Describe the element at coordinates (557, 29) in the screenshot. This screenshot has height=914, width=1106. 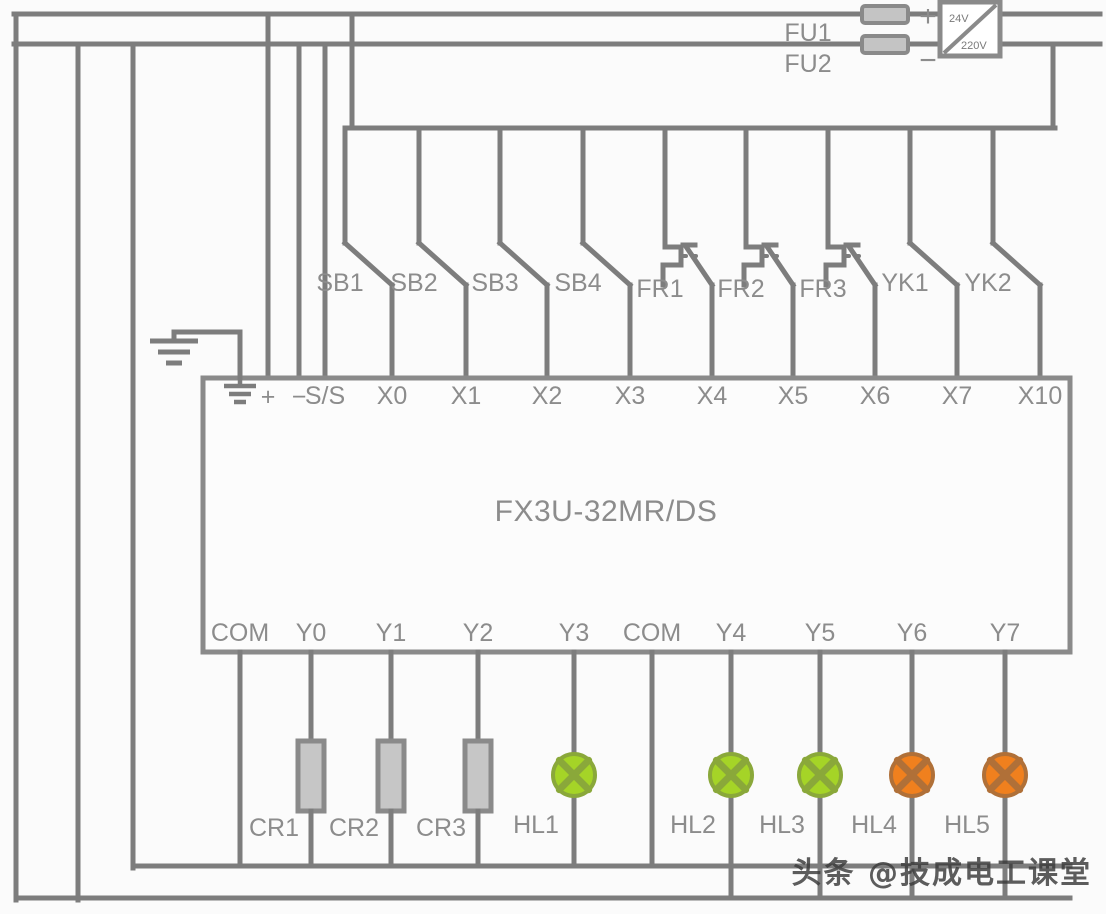
I see `top-power-bus-group` at that location.